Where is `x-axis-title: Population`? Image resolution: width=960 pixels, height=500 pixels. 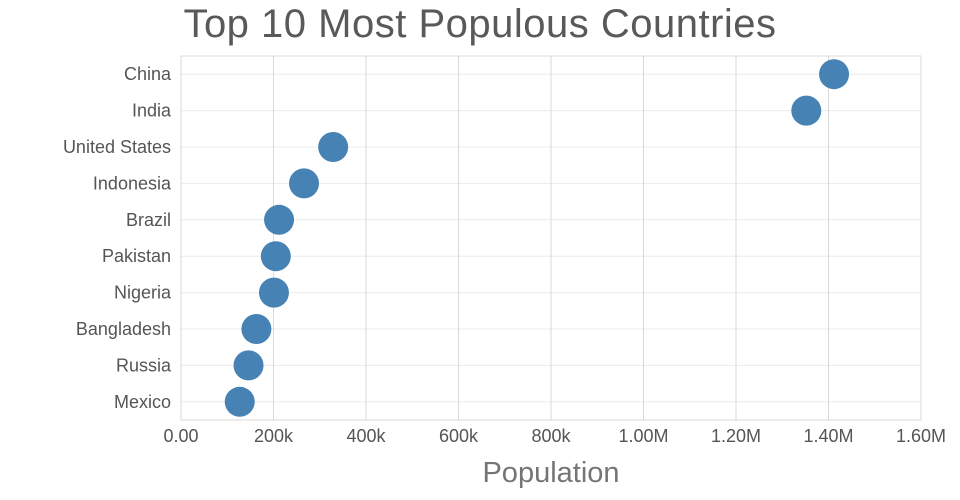
x-axis-title: Population is located at coordinates (550, 473).